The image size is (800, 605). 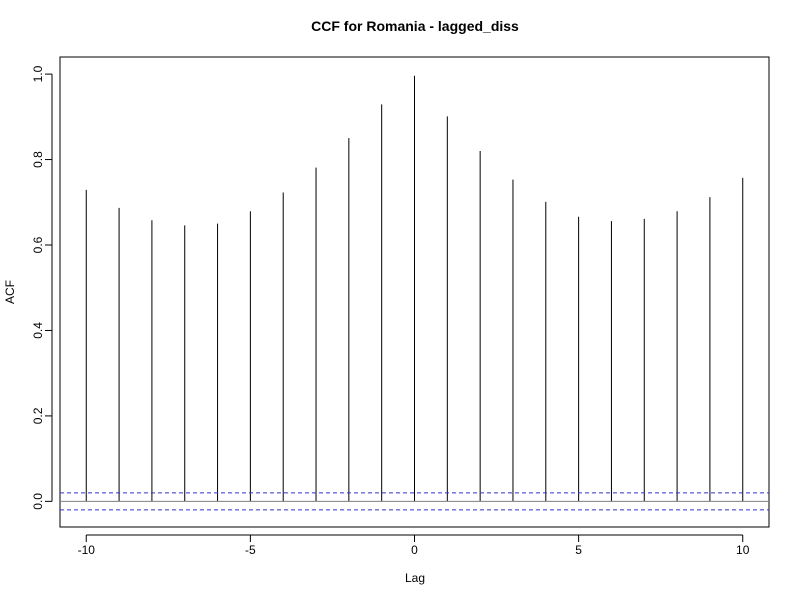 What do you see at coordinates (414, 550) in the screenshot?
I see `x-tick-label: 0` at bounding box center [414, 550].